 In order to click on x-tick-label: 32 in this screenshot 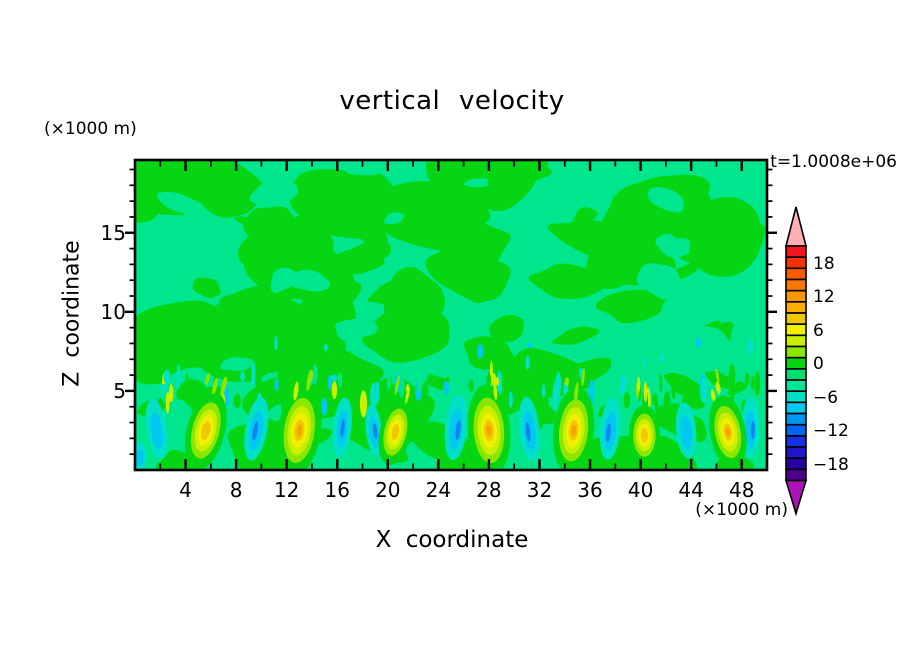, I will do `click(539, 490)`.